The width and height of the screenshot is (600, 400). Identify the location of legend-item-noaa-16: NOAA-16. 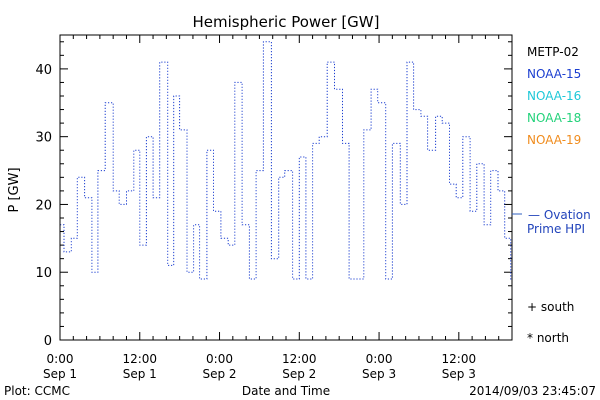
(554, 96).